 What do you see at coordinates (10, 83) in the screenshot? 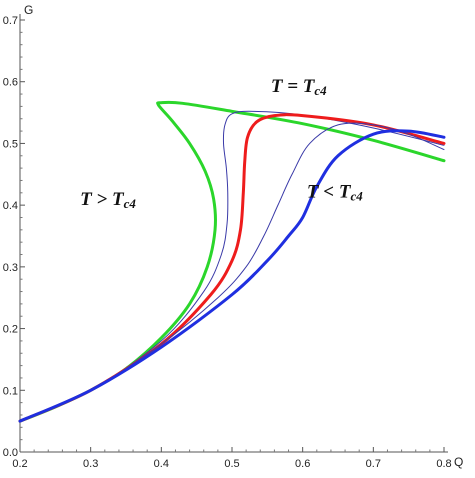
I see `y-tick-label: 0.6` at bounding box center [10, 83].